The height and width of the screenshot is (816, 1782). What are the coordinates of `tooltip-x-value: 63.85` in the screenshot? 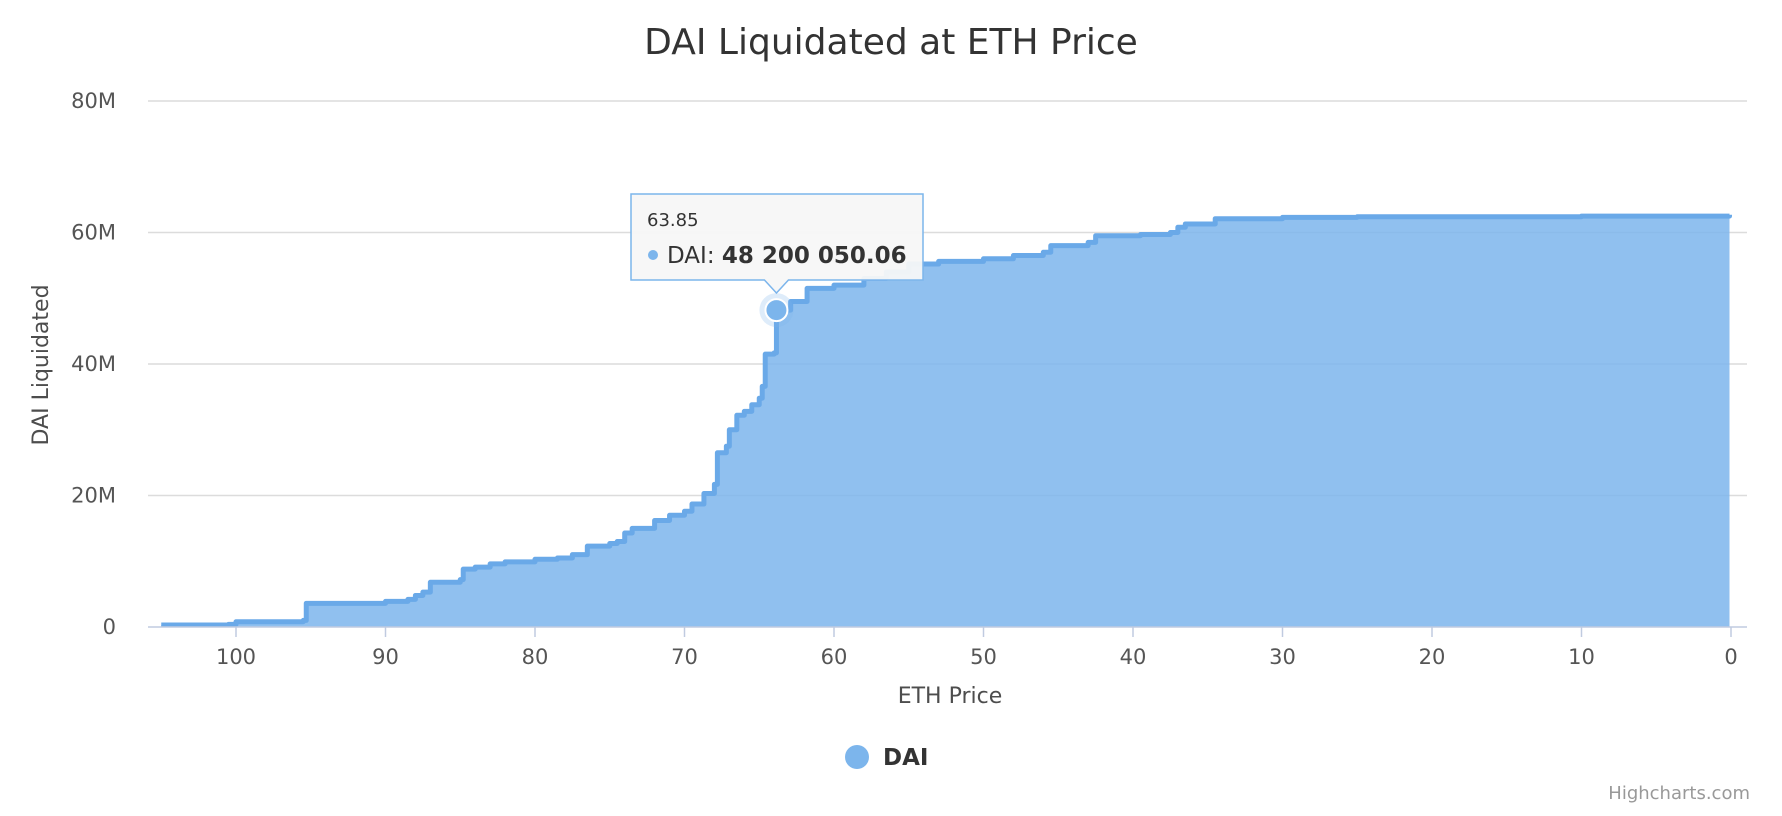 It's located at (673, 220).